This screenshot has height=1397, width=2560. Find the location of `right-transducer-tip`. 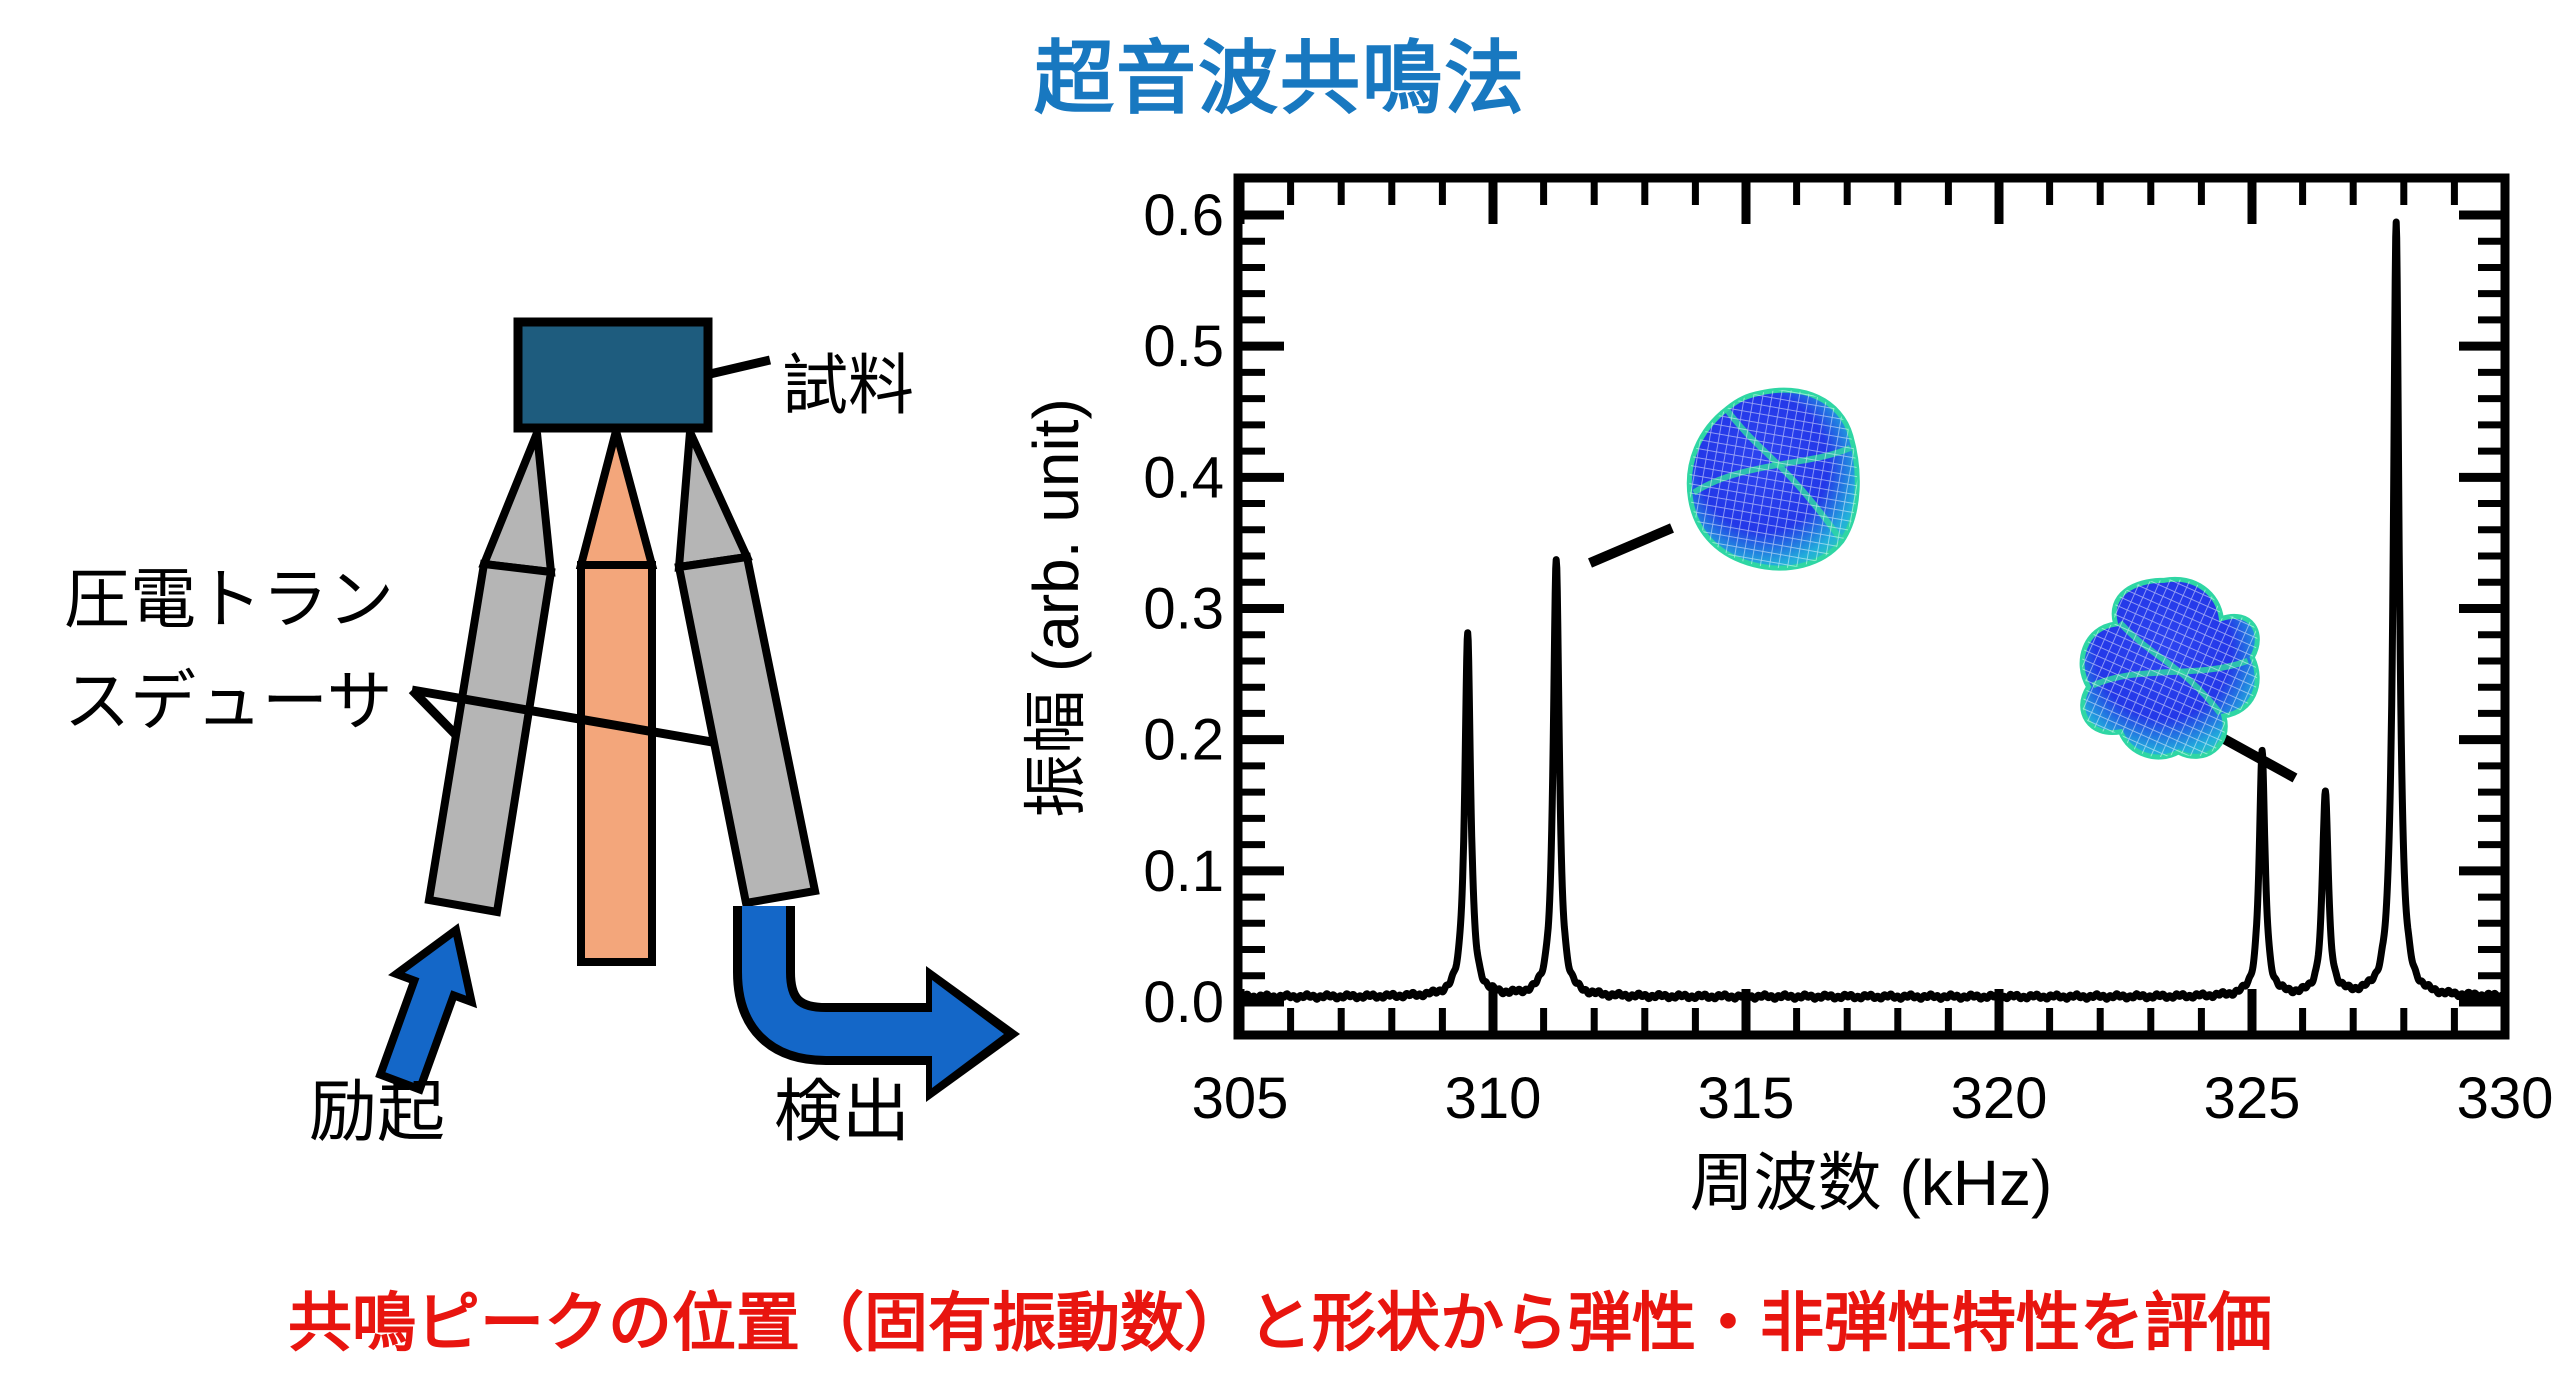

right-transducer-tip is located at coordinates (713, 494).